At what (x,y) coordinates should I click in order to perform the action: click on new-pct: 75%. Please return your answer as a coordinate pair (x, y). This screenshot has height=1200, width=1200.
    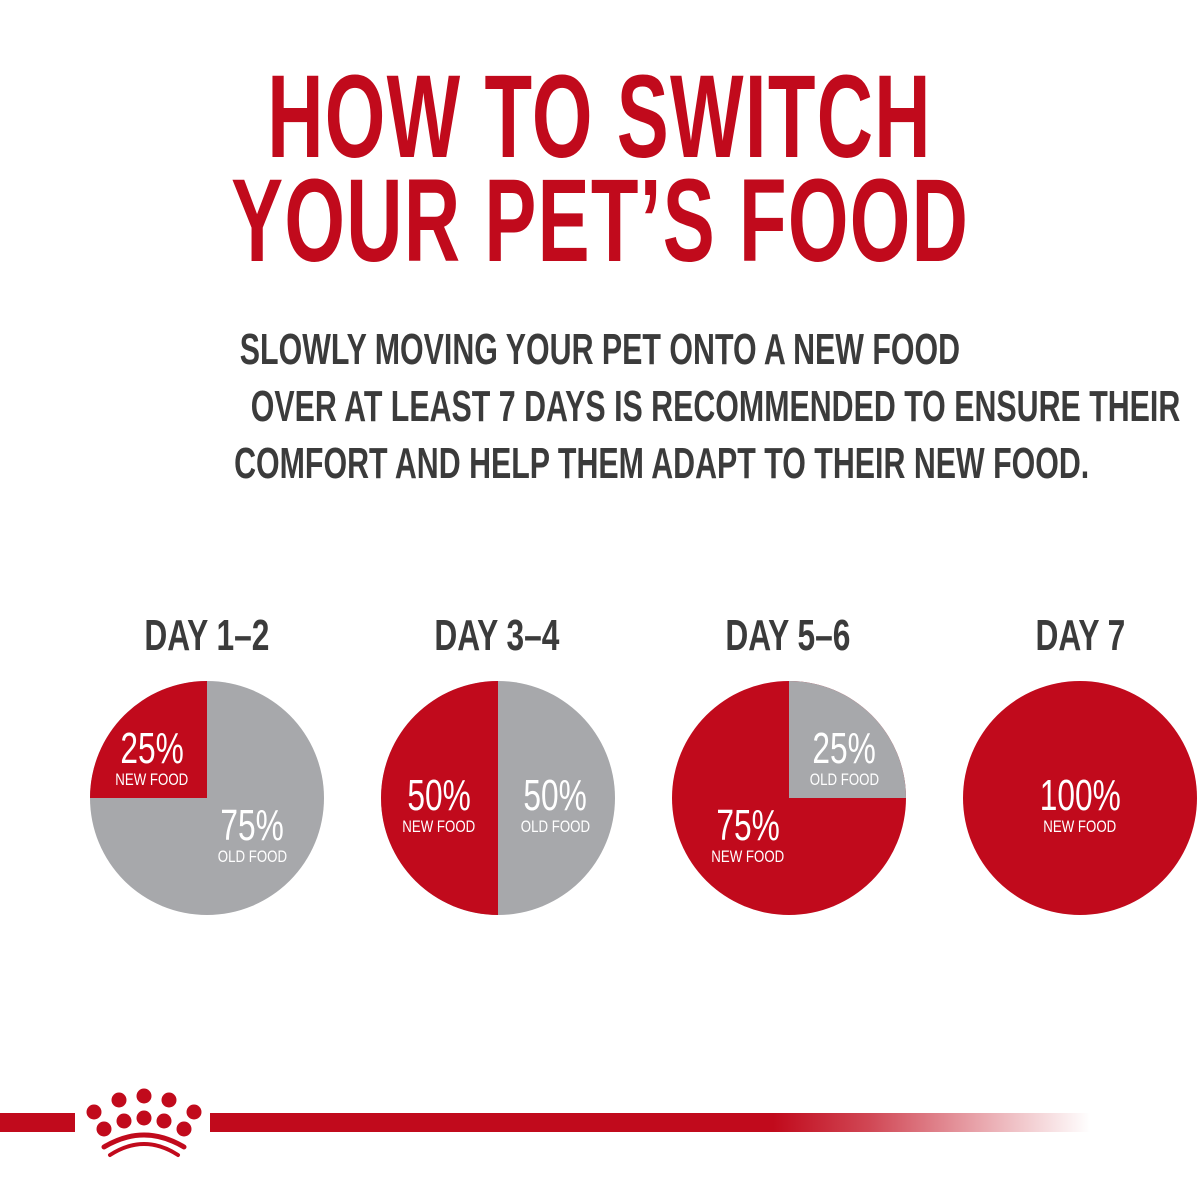
    Looking at the image, I should click on (748, 825).